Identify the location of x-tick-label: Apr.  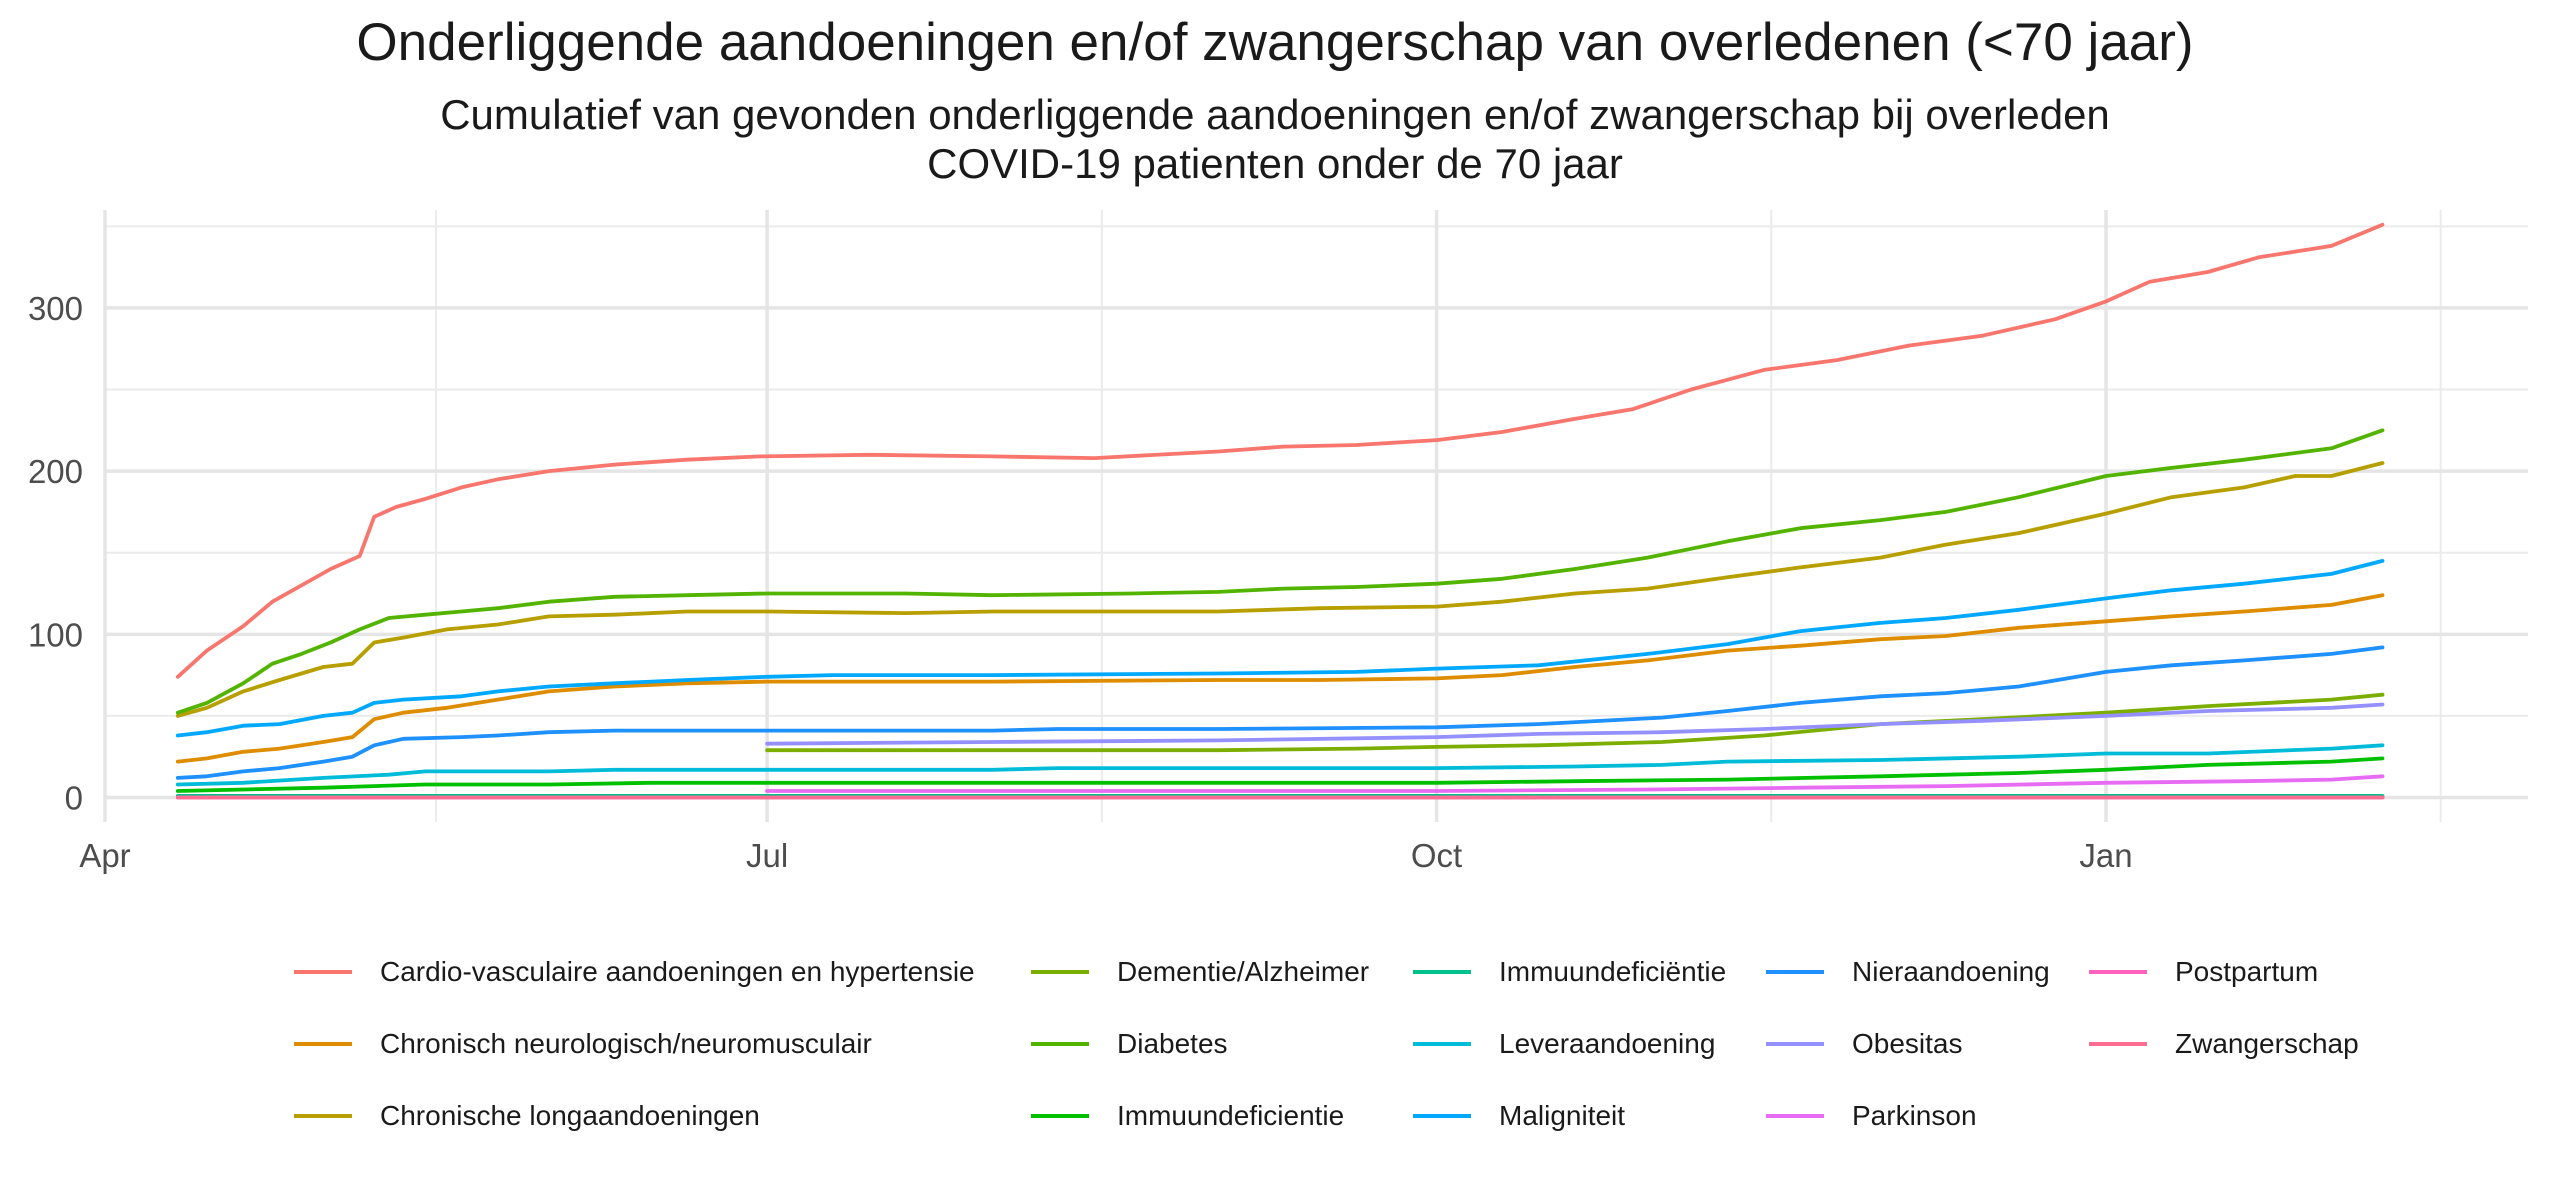
(104, 855).